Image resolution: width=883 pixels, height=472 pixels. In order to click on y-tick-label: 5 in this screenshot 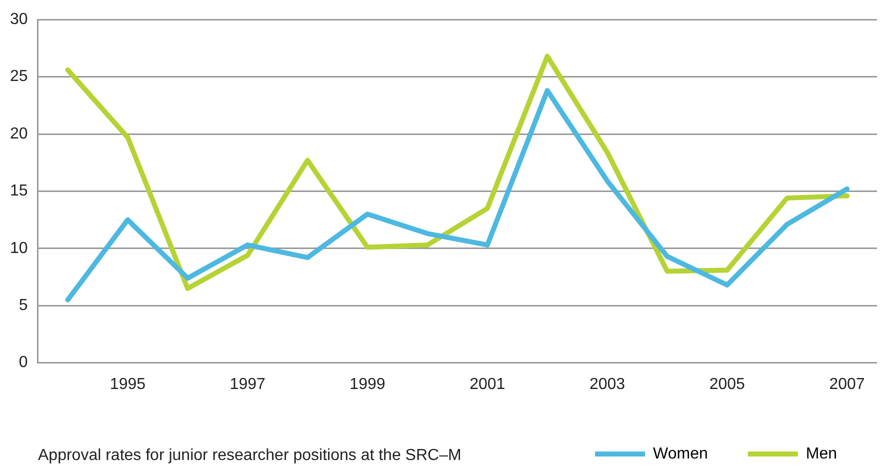, I will do `click(23, 305)`.